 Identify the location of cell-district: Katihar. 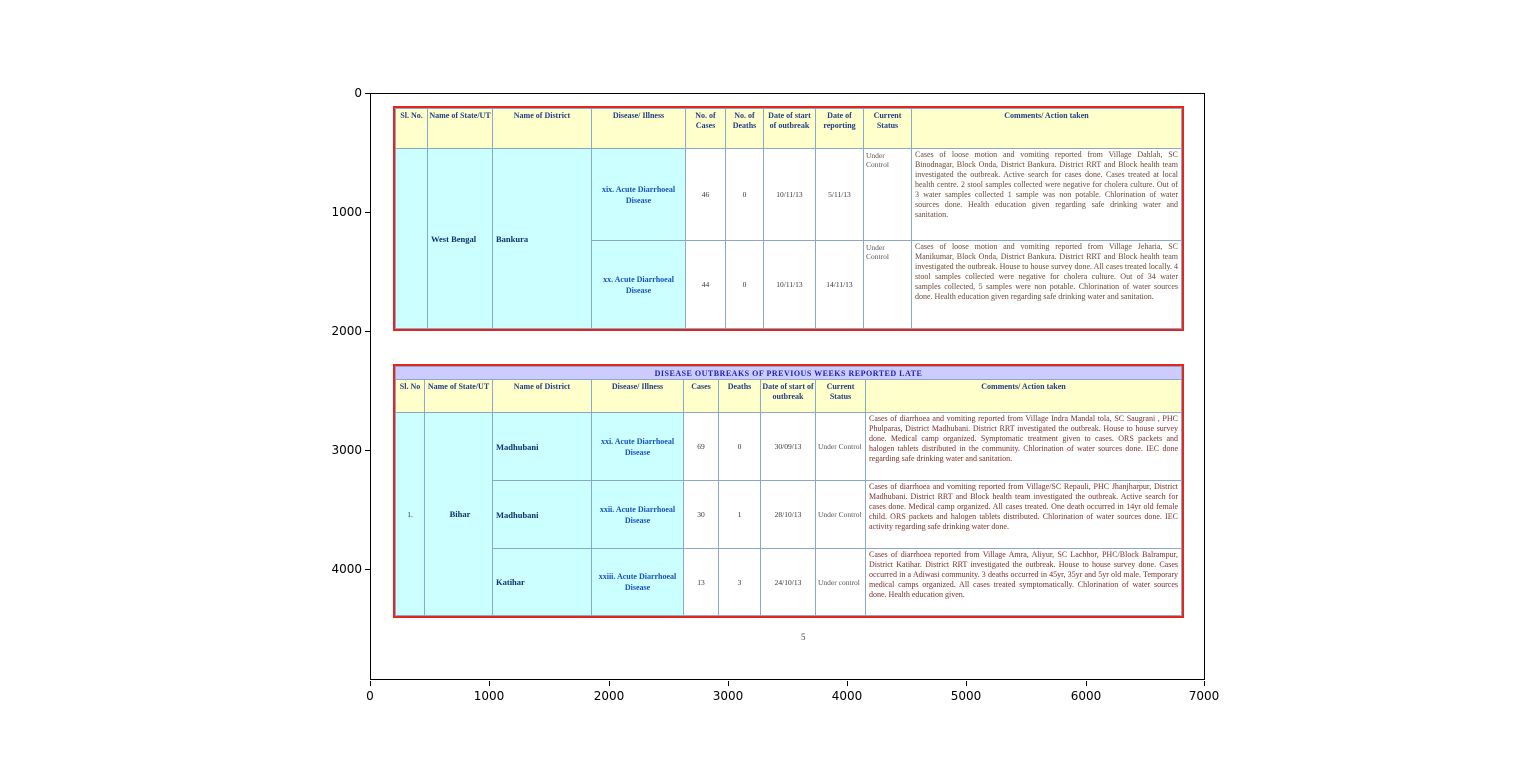
(542, 582).